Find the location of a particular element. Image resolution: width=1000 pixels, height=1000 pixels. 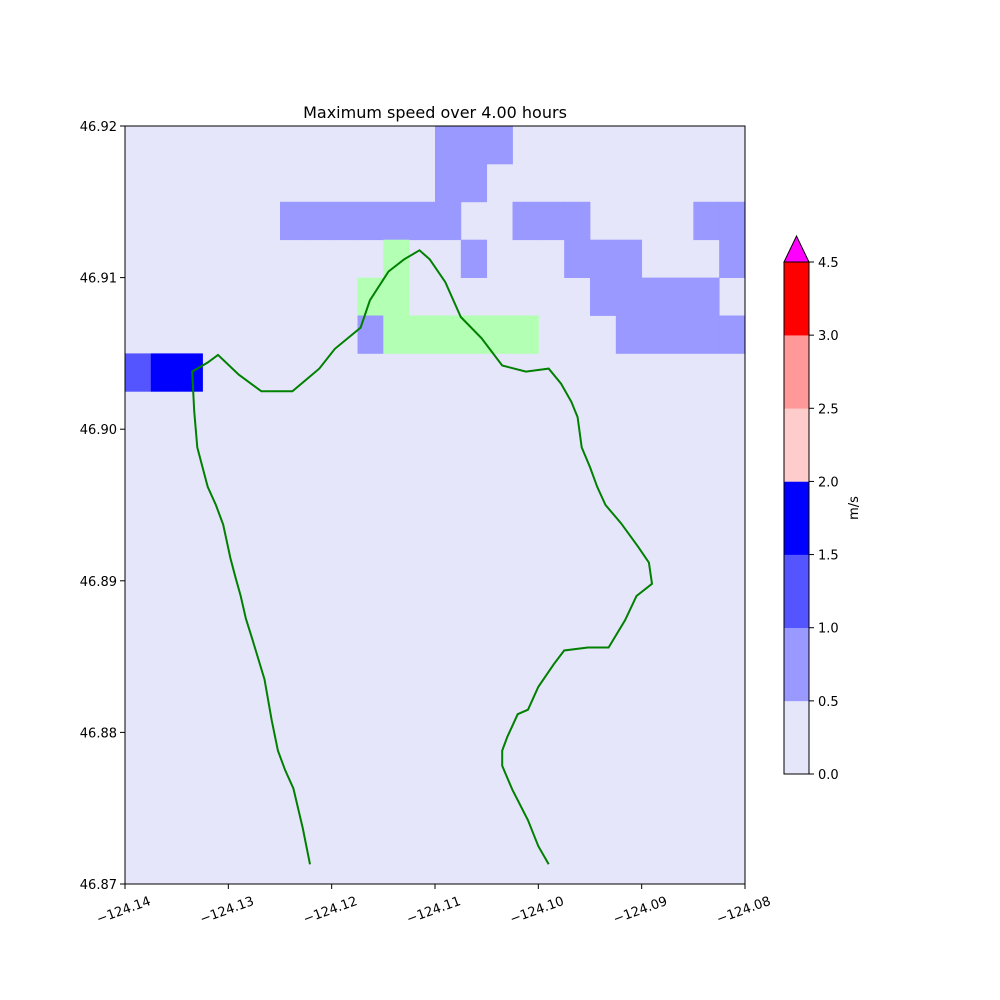

colorbar-tick-label: 1.0 is located at coordinates (828, 629).